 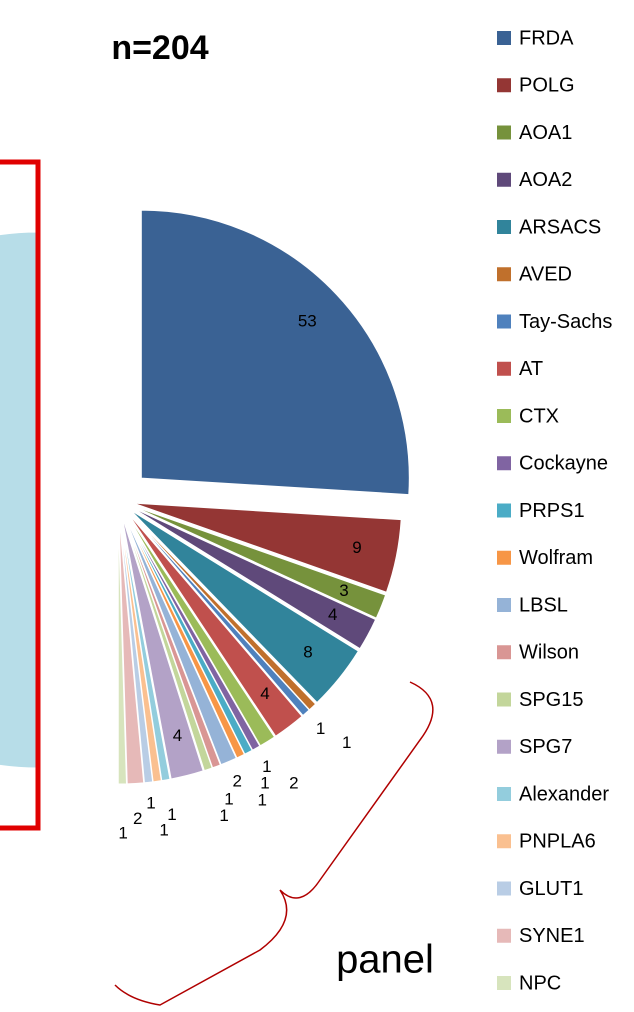 I want to click on highlight-box, so click(x=20, y=495).